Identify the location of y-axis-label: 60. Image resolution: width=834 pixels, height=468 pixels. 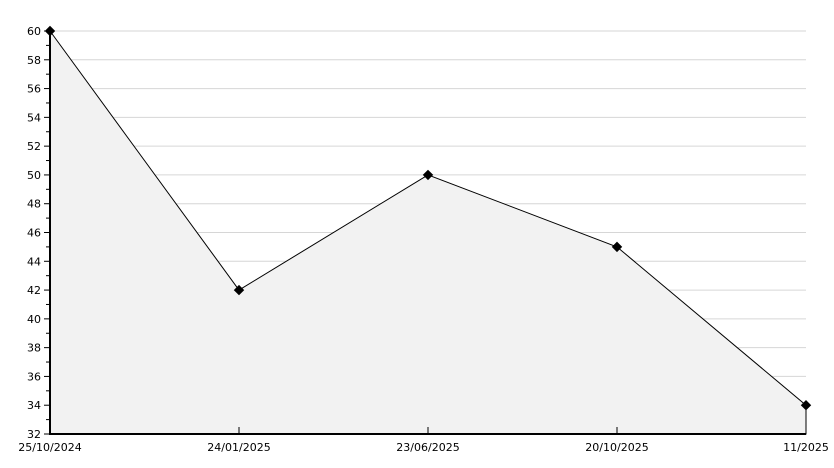
(34, 31).